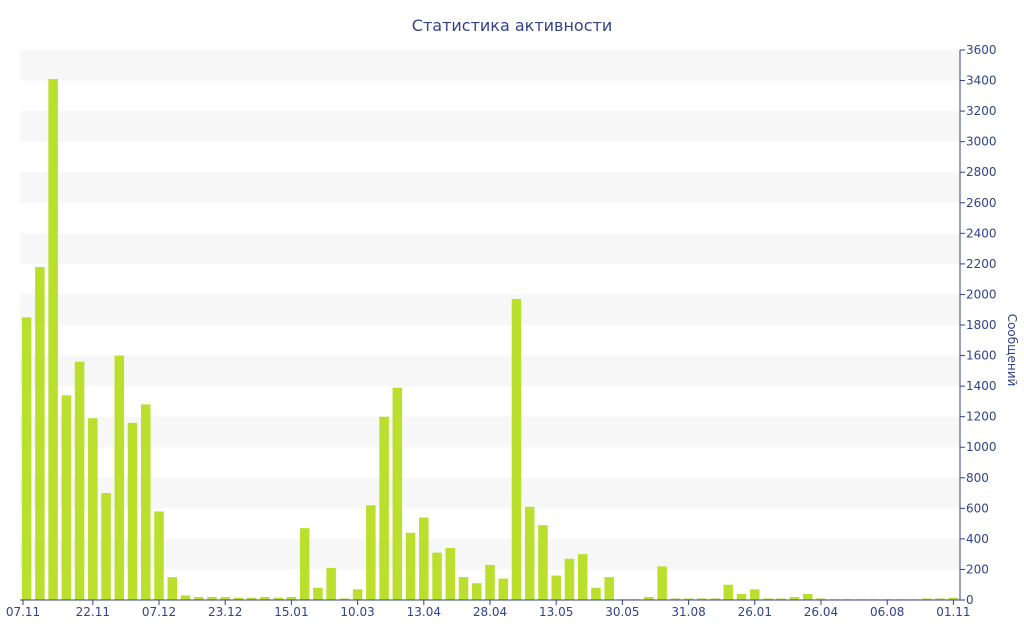 This screenshot has width=1024, height=640. Describe the element at coordinates (977, 478) in the screenshot. I see `y-tick-label: 800` at that location.